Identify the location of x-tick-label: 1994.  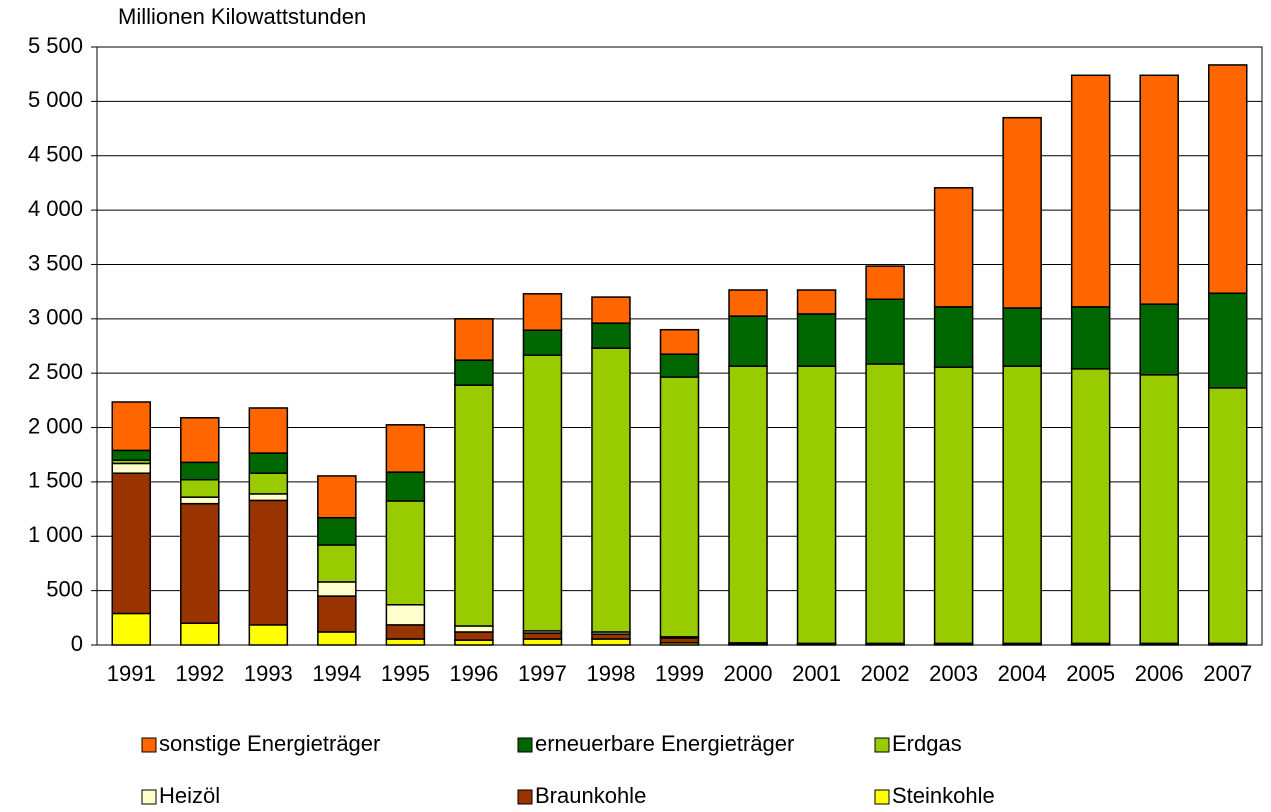
(336, 673).